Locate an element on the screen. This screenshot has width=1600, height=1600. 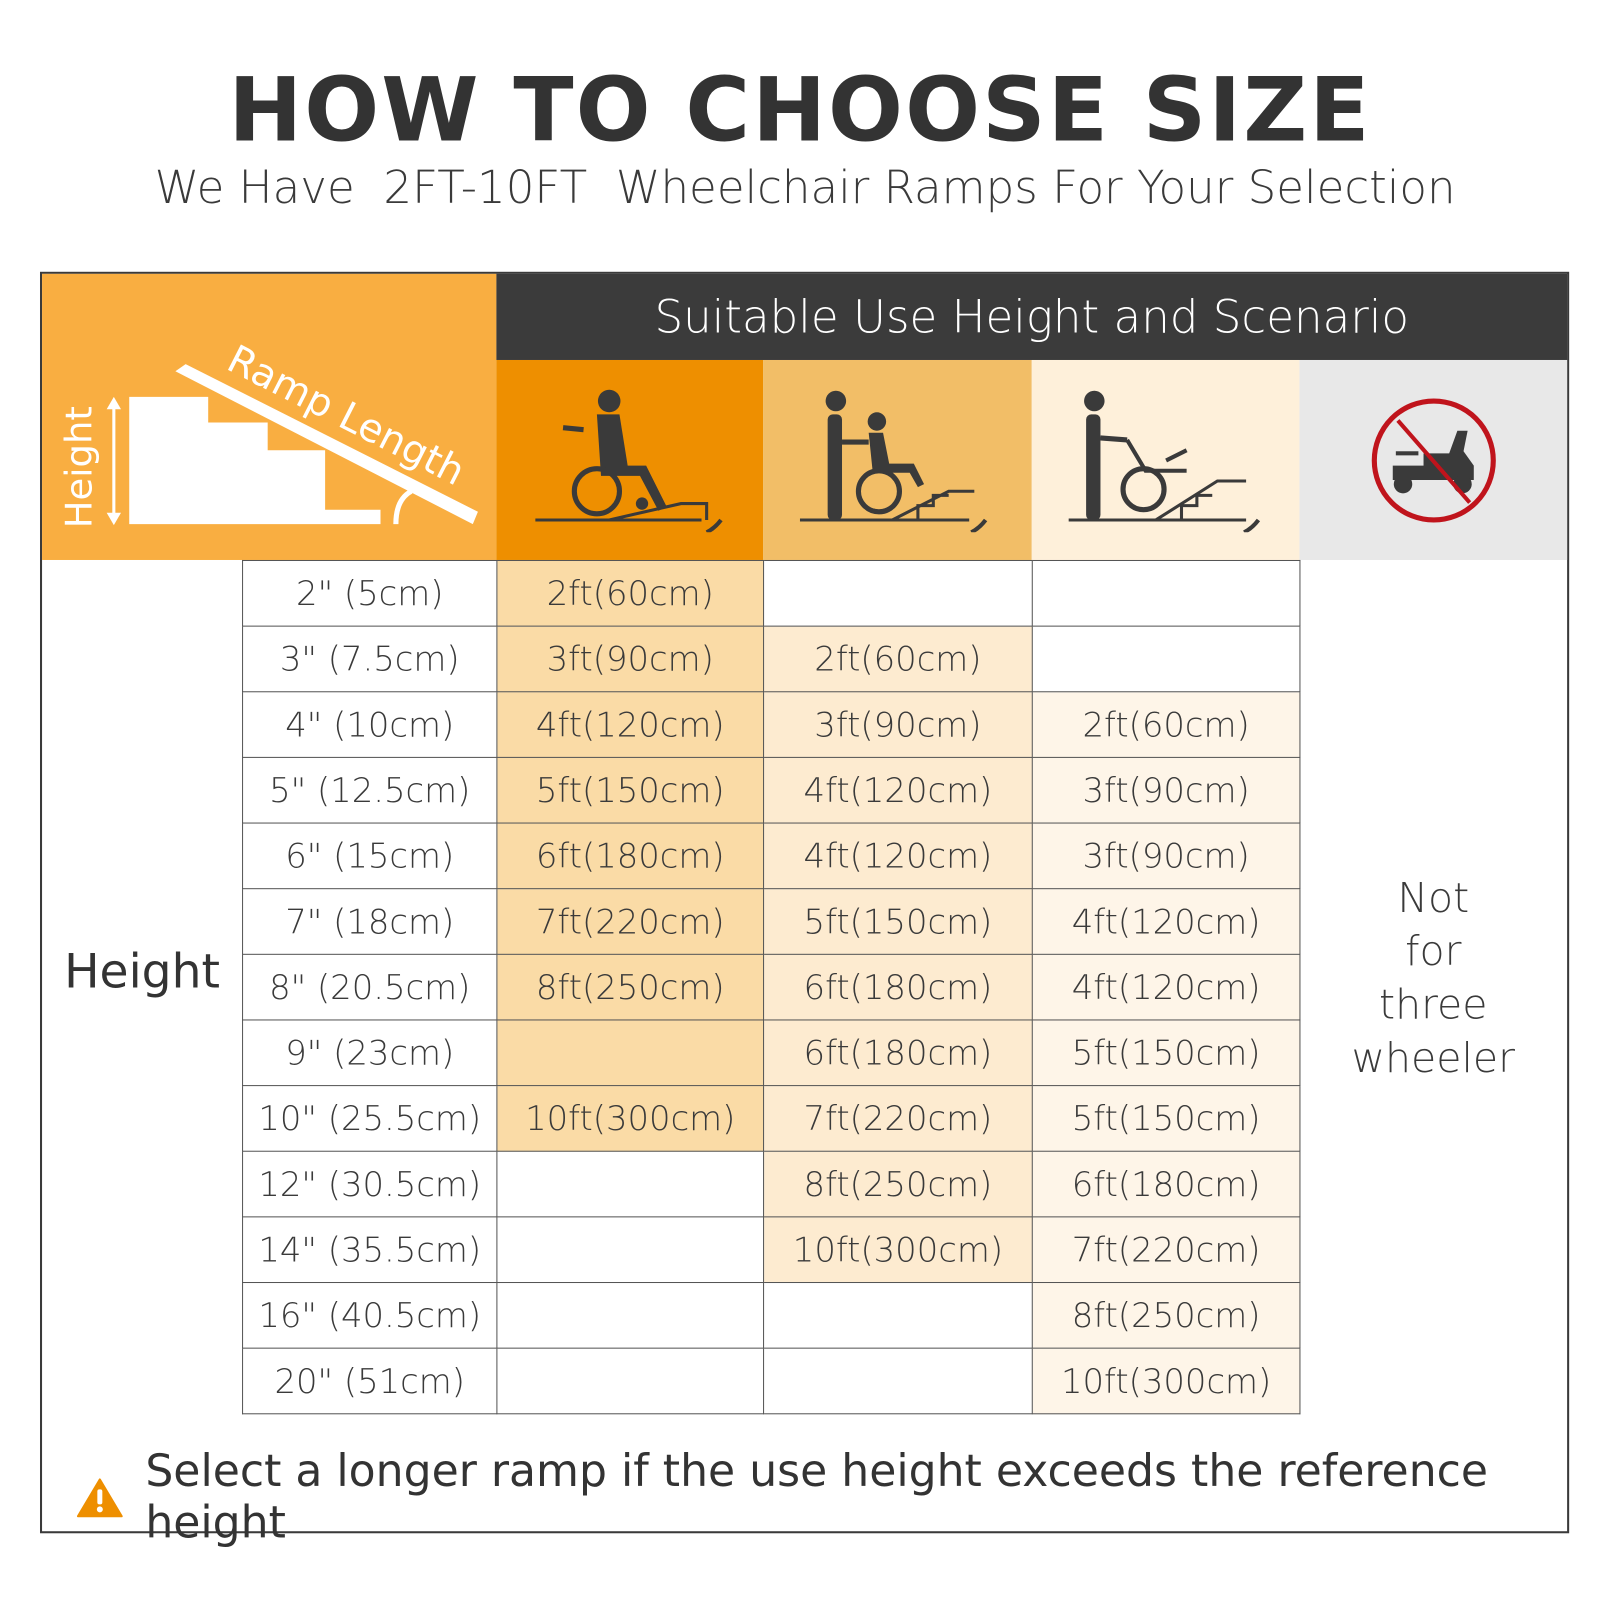
table-row: 12" (30.5cm) 8ft(250cm) 6ft(180cm) is located at coordinates (771, 1184).